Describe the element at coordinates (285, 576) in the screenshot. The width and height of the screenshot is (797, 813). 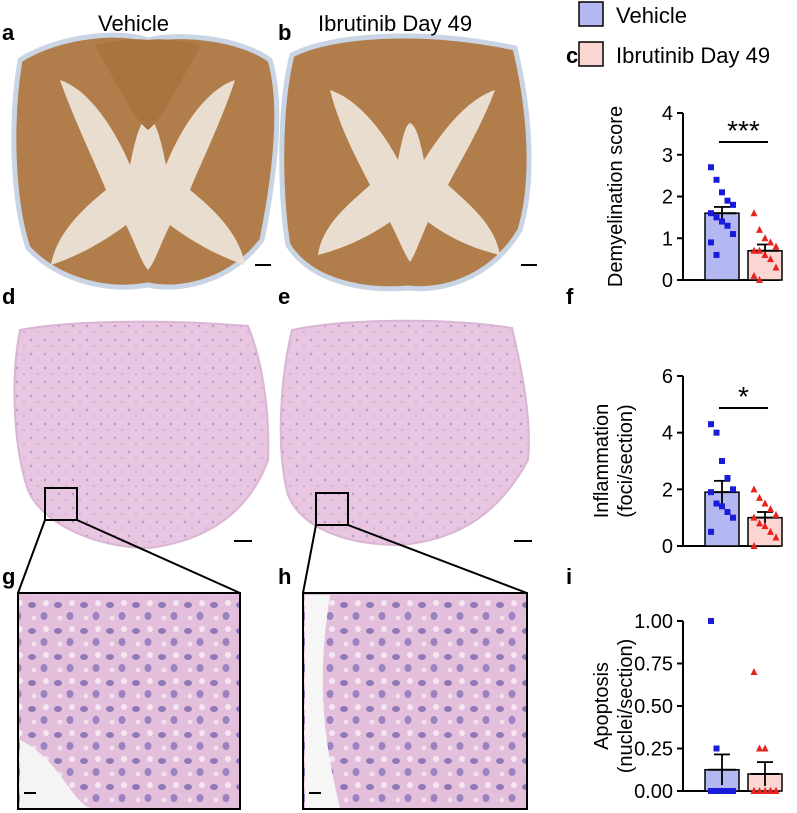
I see `panel-letter-h: h` at that location.